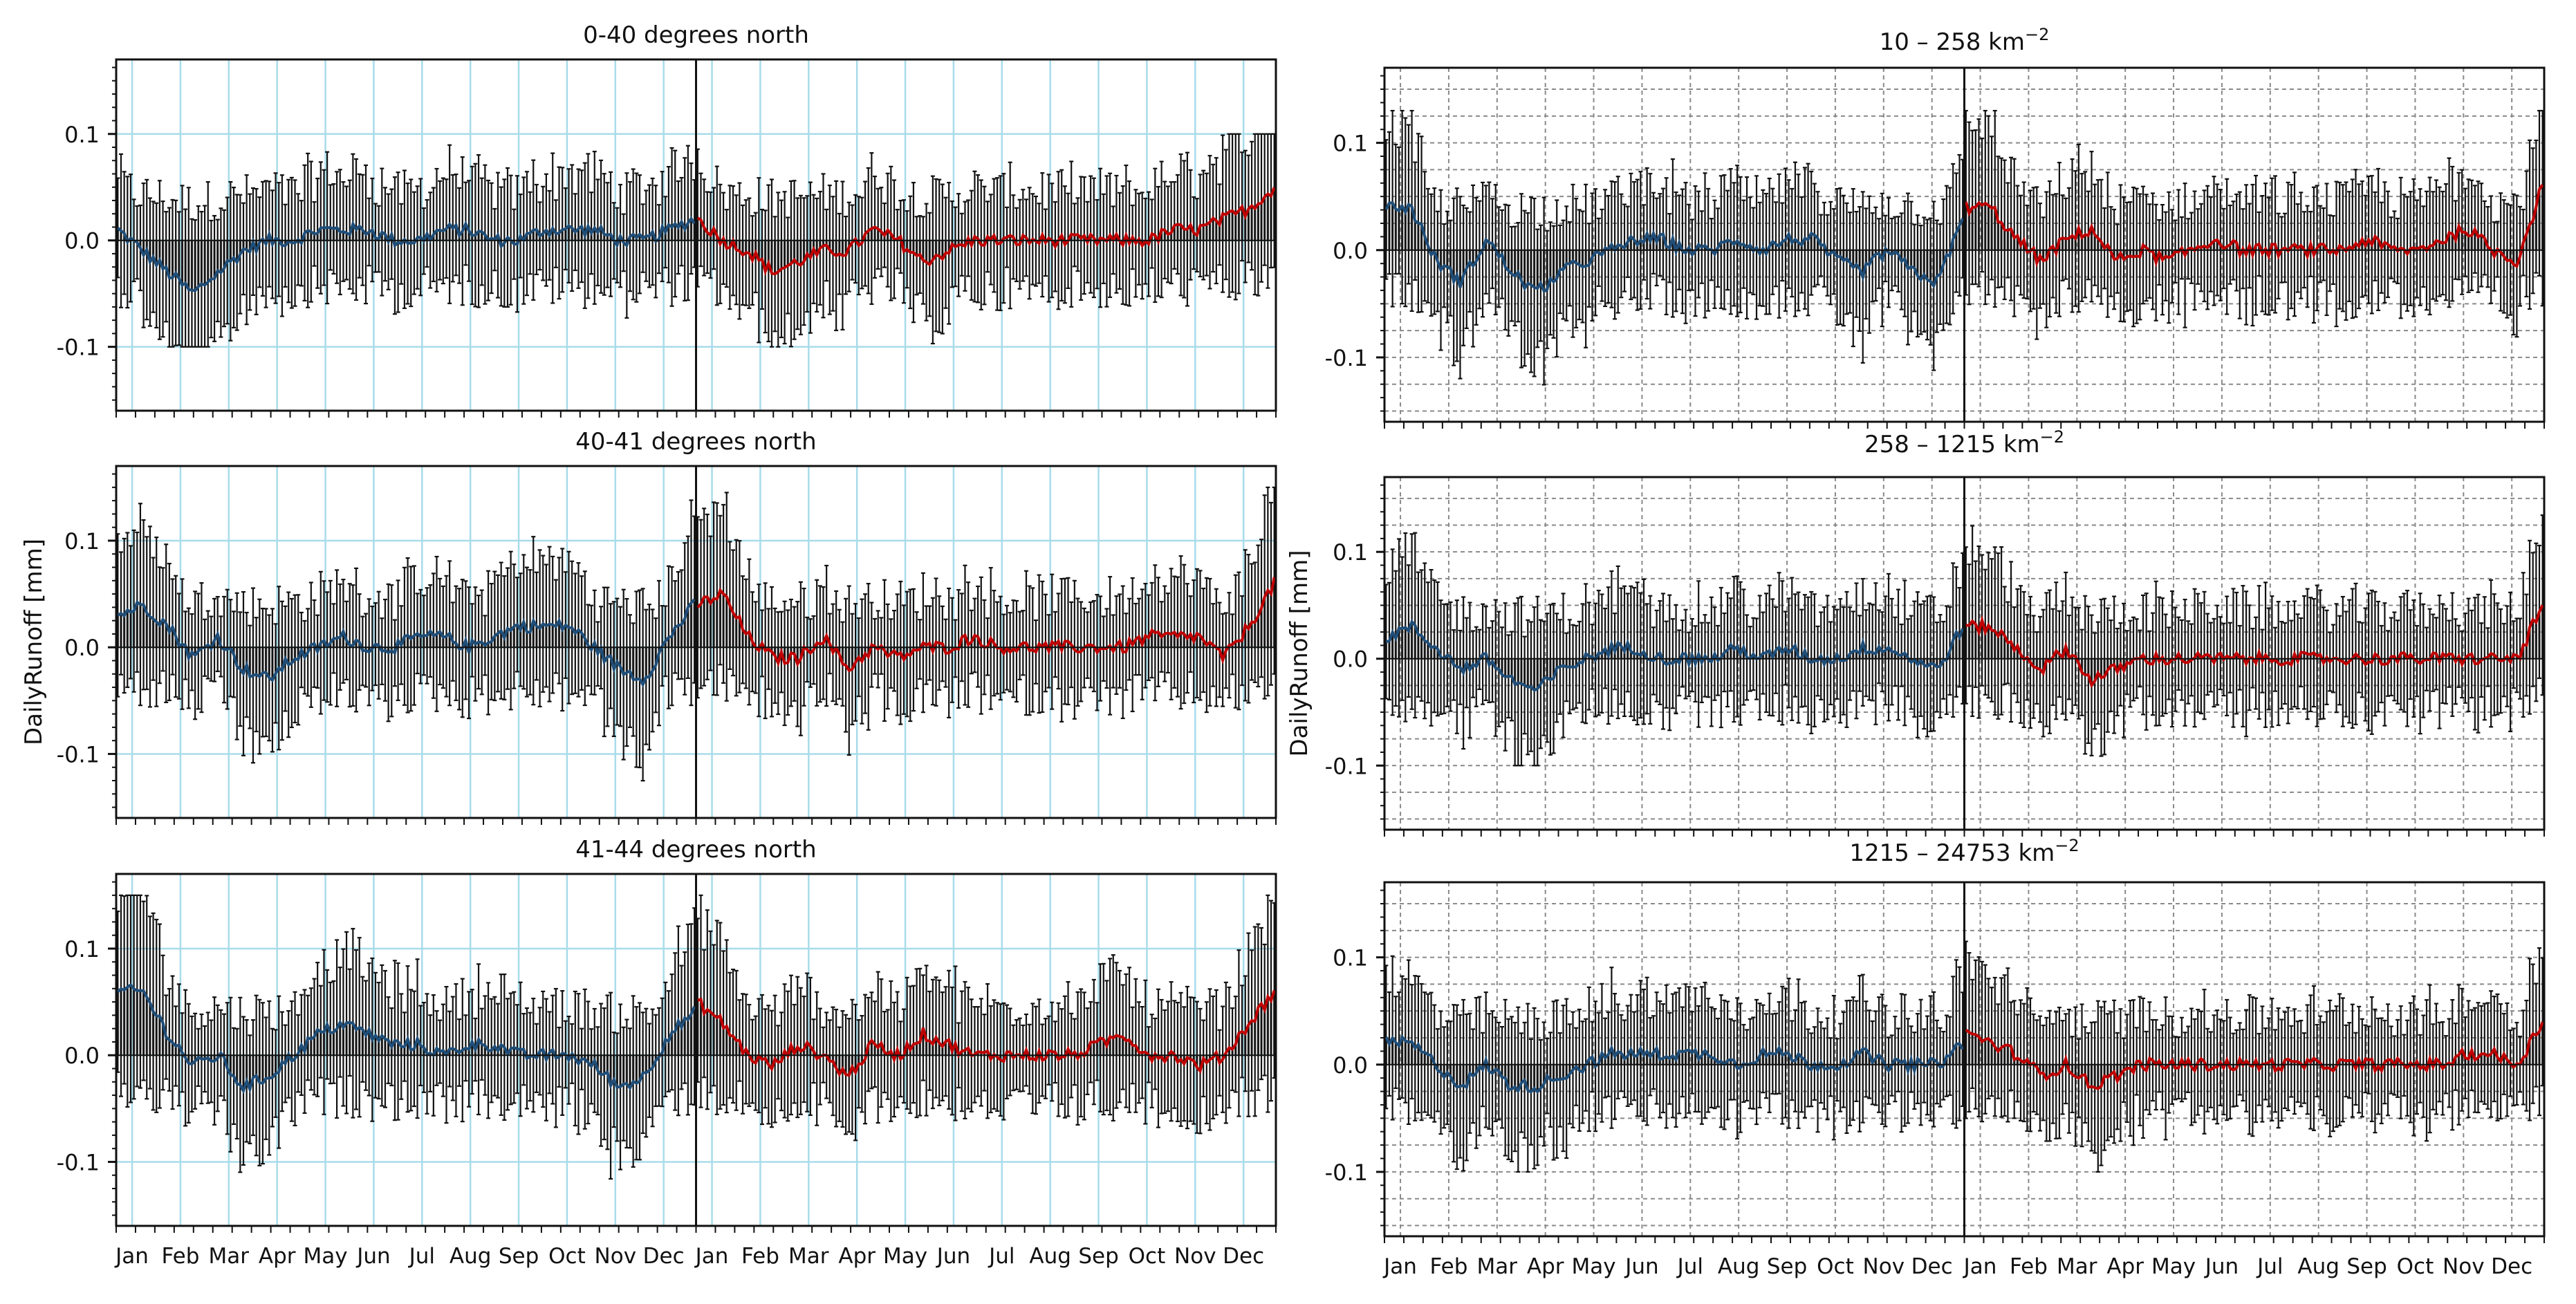  What do you see at coordinates (696, 442) in the screenshot?
I see `panel-title: 40-41 degrees north` at bounding box center [696, 442].